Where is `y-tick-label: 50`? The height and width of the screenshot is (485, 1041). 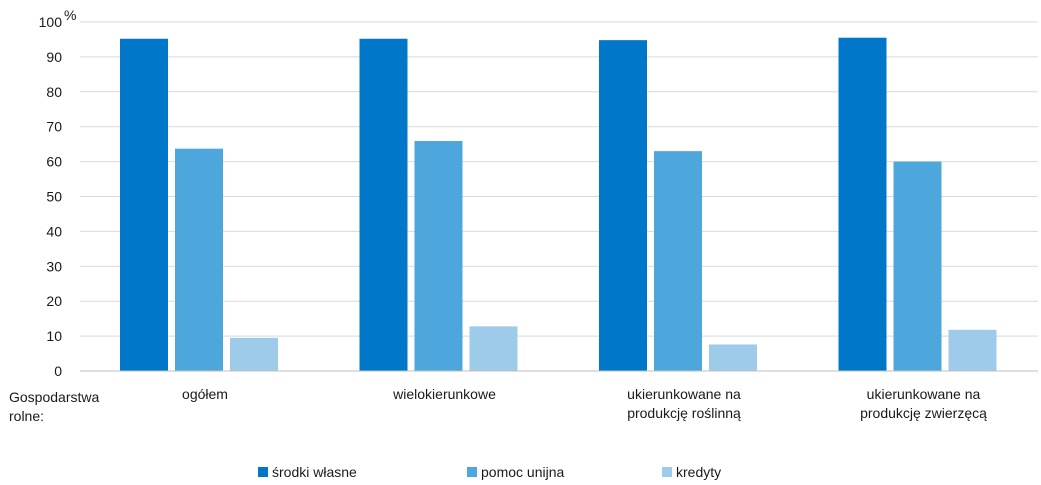 y-tick-label: 50 is located at coordinates (54, 197).